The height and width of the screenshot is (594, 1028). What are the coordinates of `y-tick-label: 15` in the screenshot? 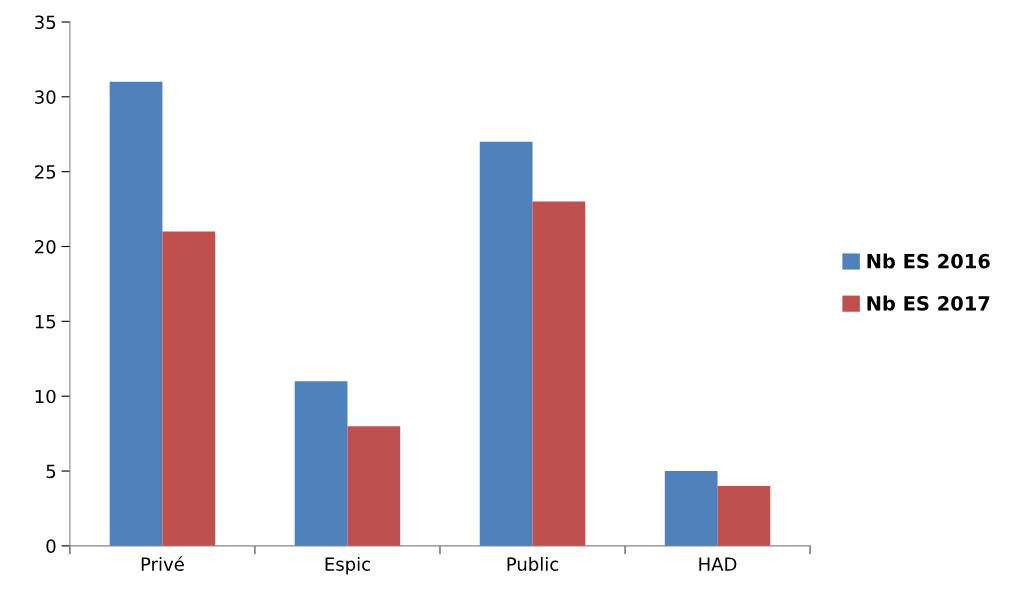 It's located at (45, 322).